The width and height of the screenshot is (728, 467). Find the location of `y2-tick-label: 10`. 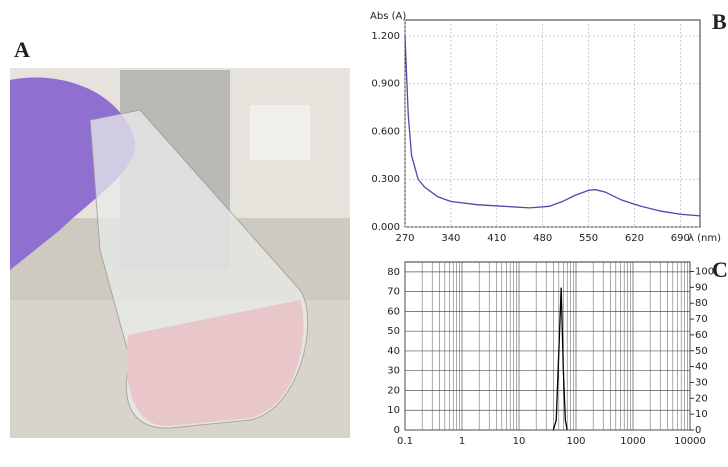

y2-tick-label: 10 is located at coordinates (701, 414).